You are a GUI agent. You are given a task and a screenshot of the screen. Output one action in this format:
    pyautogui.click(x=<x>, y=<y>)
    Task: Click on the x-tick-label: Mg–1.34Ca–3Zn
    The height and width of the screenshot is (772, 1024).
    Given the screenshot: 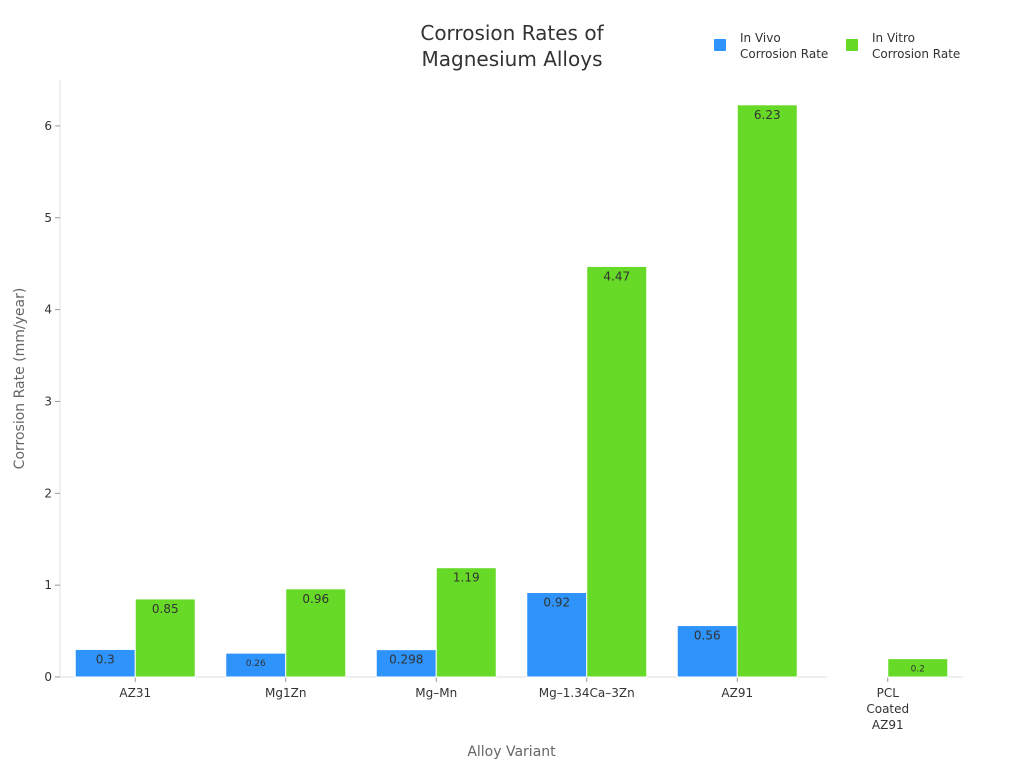 What is the action you would take?
    pyautogui.click(x=587, y=693)
    